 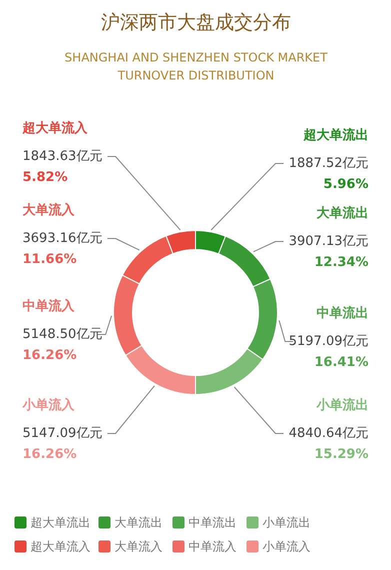 I want to click on slice-label: 中单流出, so click(x=342, y=313).